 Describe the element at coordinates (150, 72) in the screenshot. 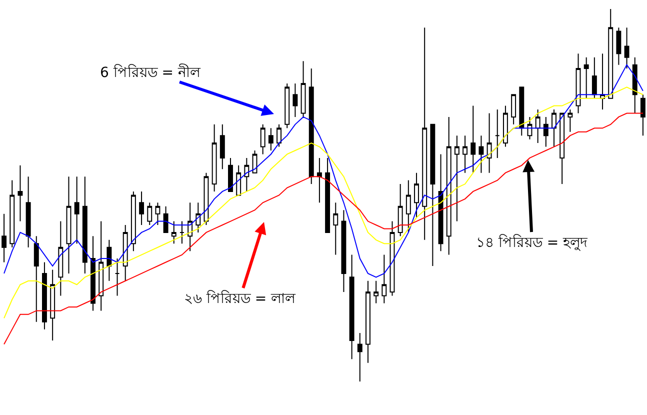

I see `annotation: 6 পিরিয়ড = নীল` at that location.